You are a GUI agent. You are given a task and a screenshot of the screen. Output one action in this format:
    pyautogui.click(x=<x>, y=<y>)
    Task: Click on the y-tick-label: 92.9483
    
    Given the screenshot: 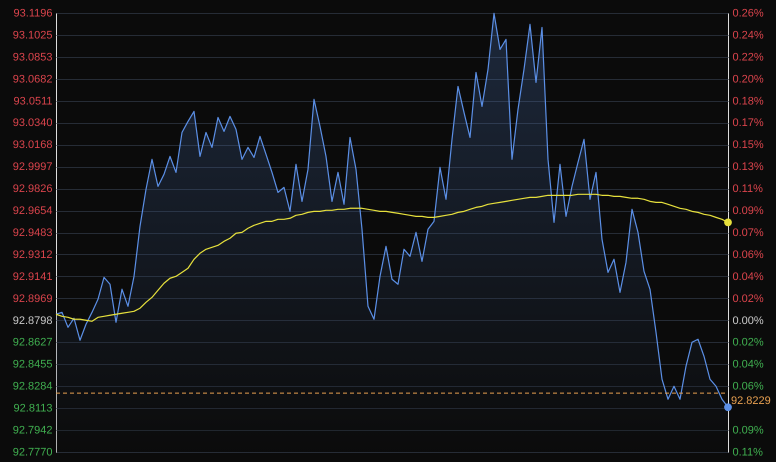 What is the action you would take?
    pyautogui.click(x=32, y=233)
    